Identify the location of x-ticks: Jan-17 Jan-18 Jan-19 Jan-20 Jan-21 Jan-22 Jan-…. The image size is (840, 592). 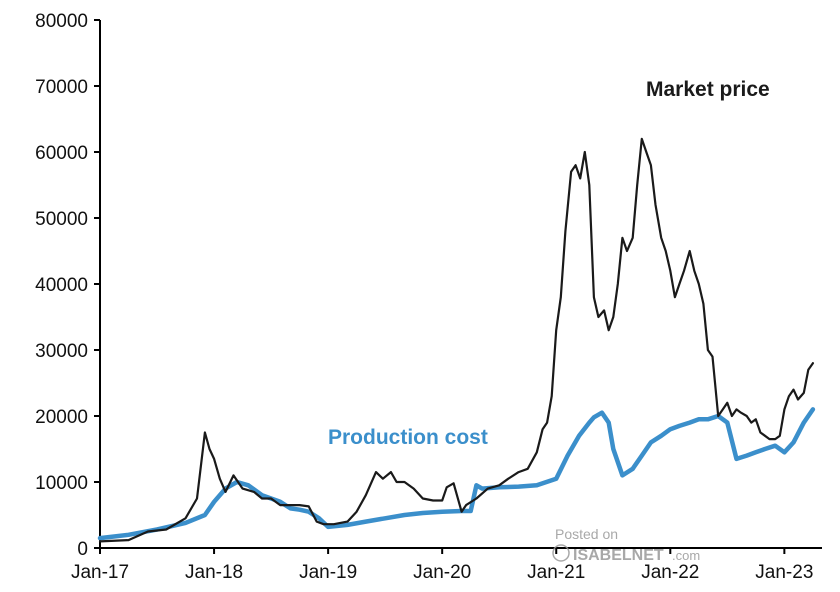
(442, 565).